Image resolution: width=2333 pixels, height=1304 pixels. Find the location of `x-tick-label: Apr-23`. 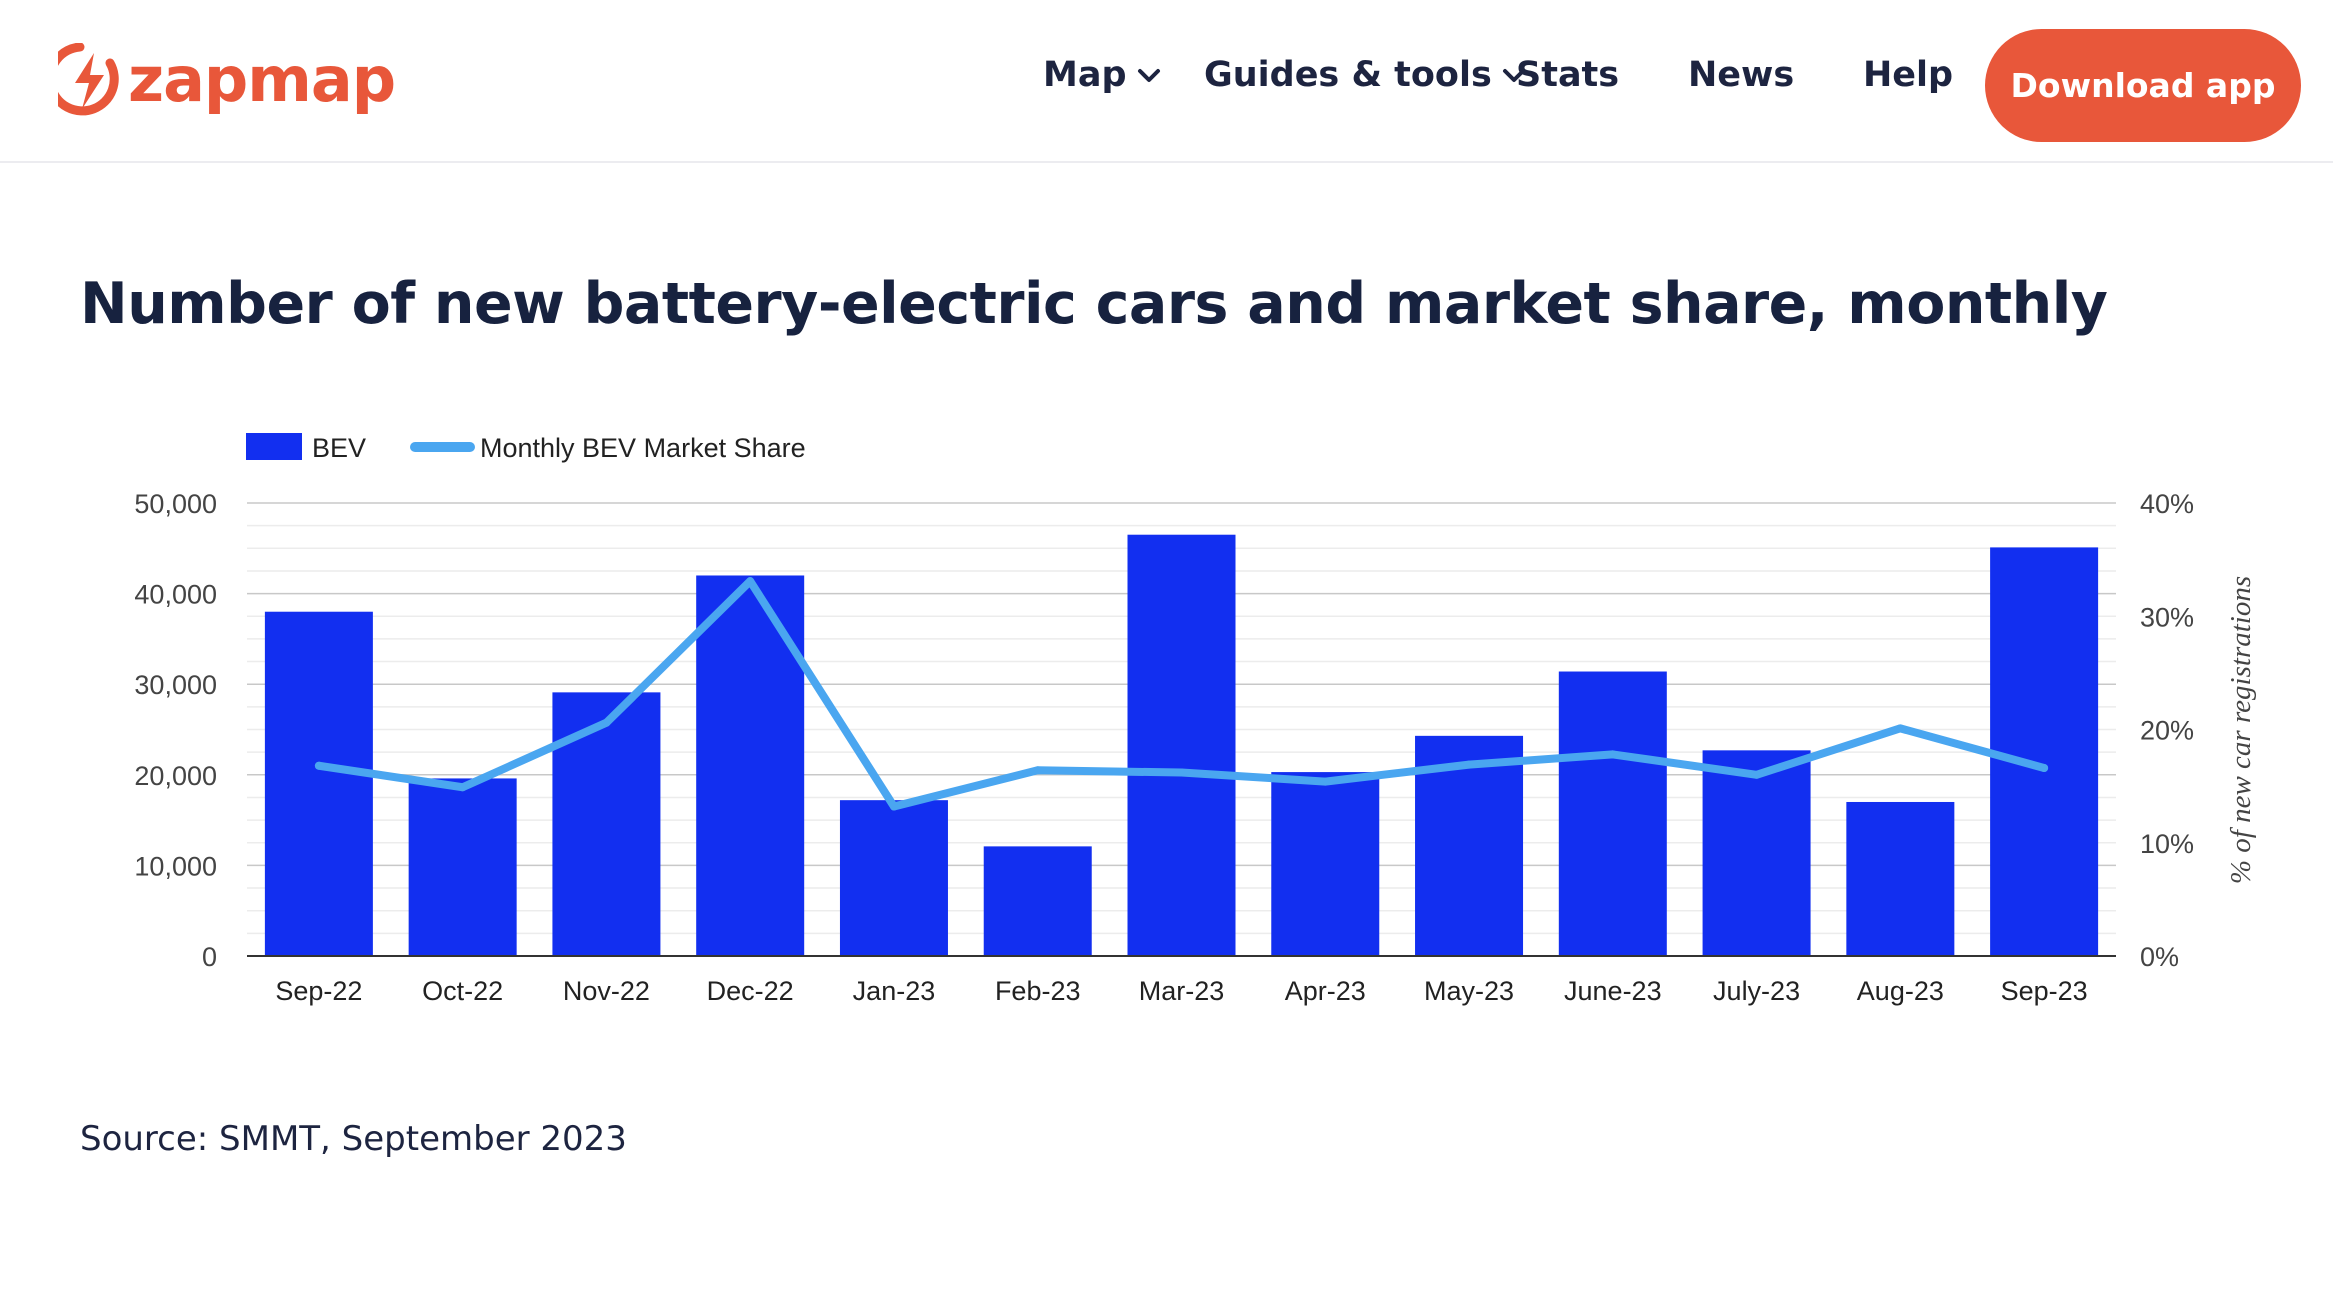

x-tick-label: Apr-23 is located at coordinates (1325, 991).